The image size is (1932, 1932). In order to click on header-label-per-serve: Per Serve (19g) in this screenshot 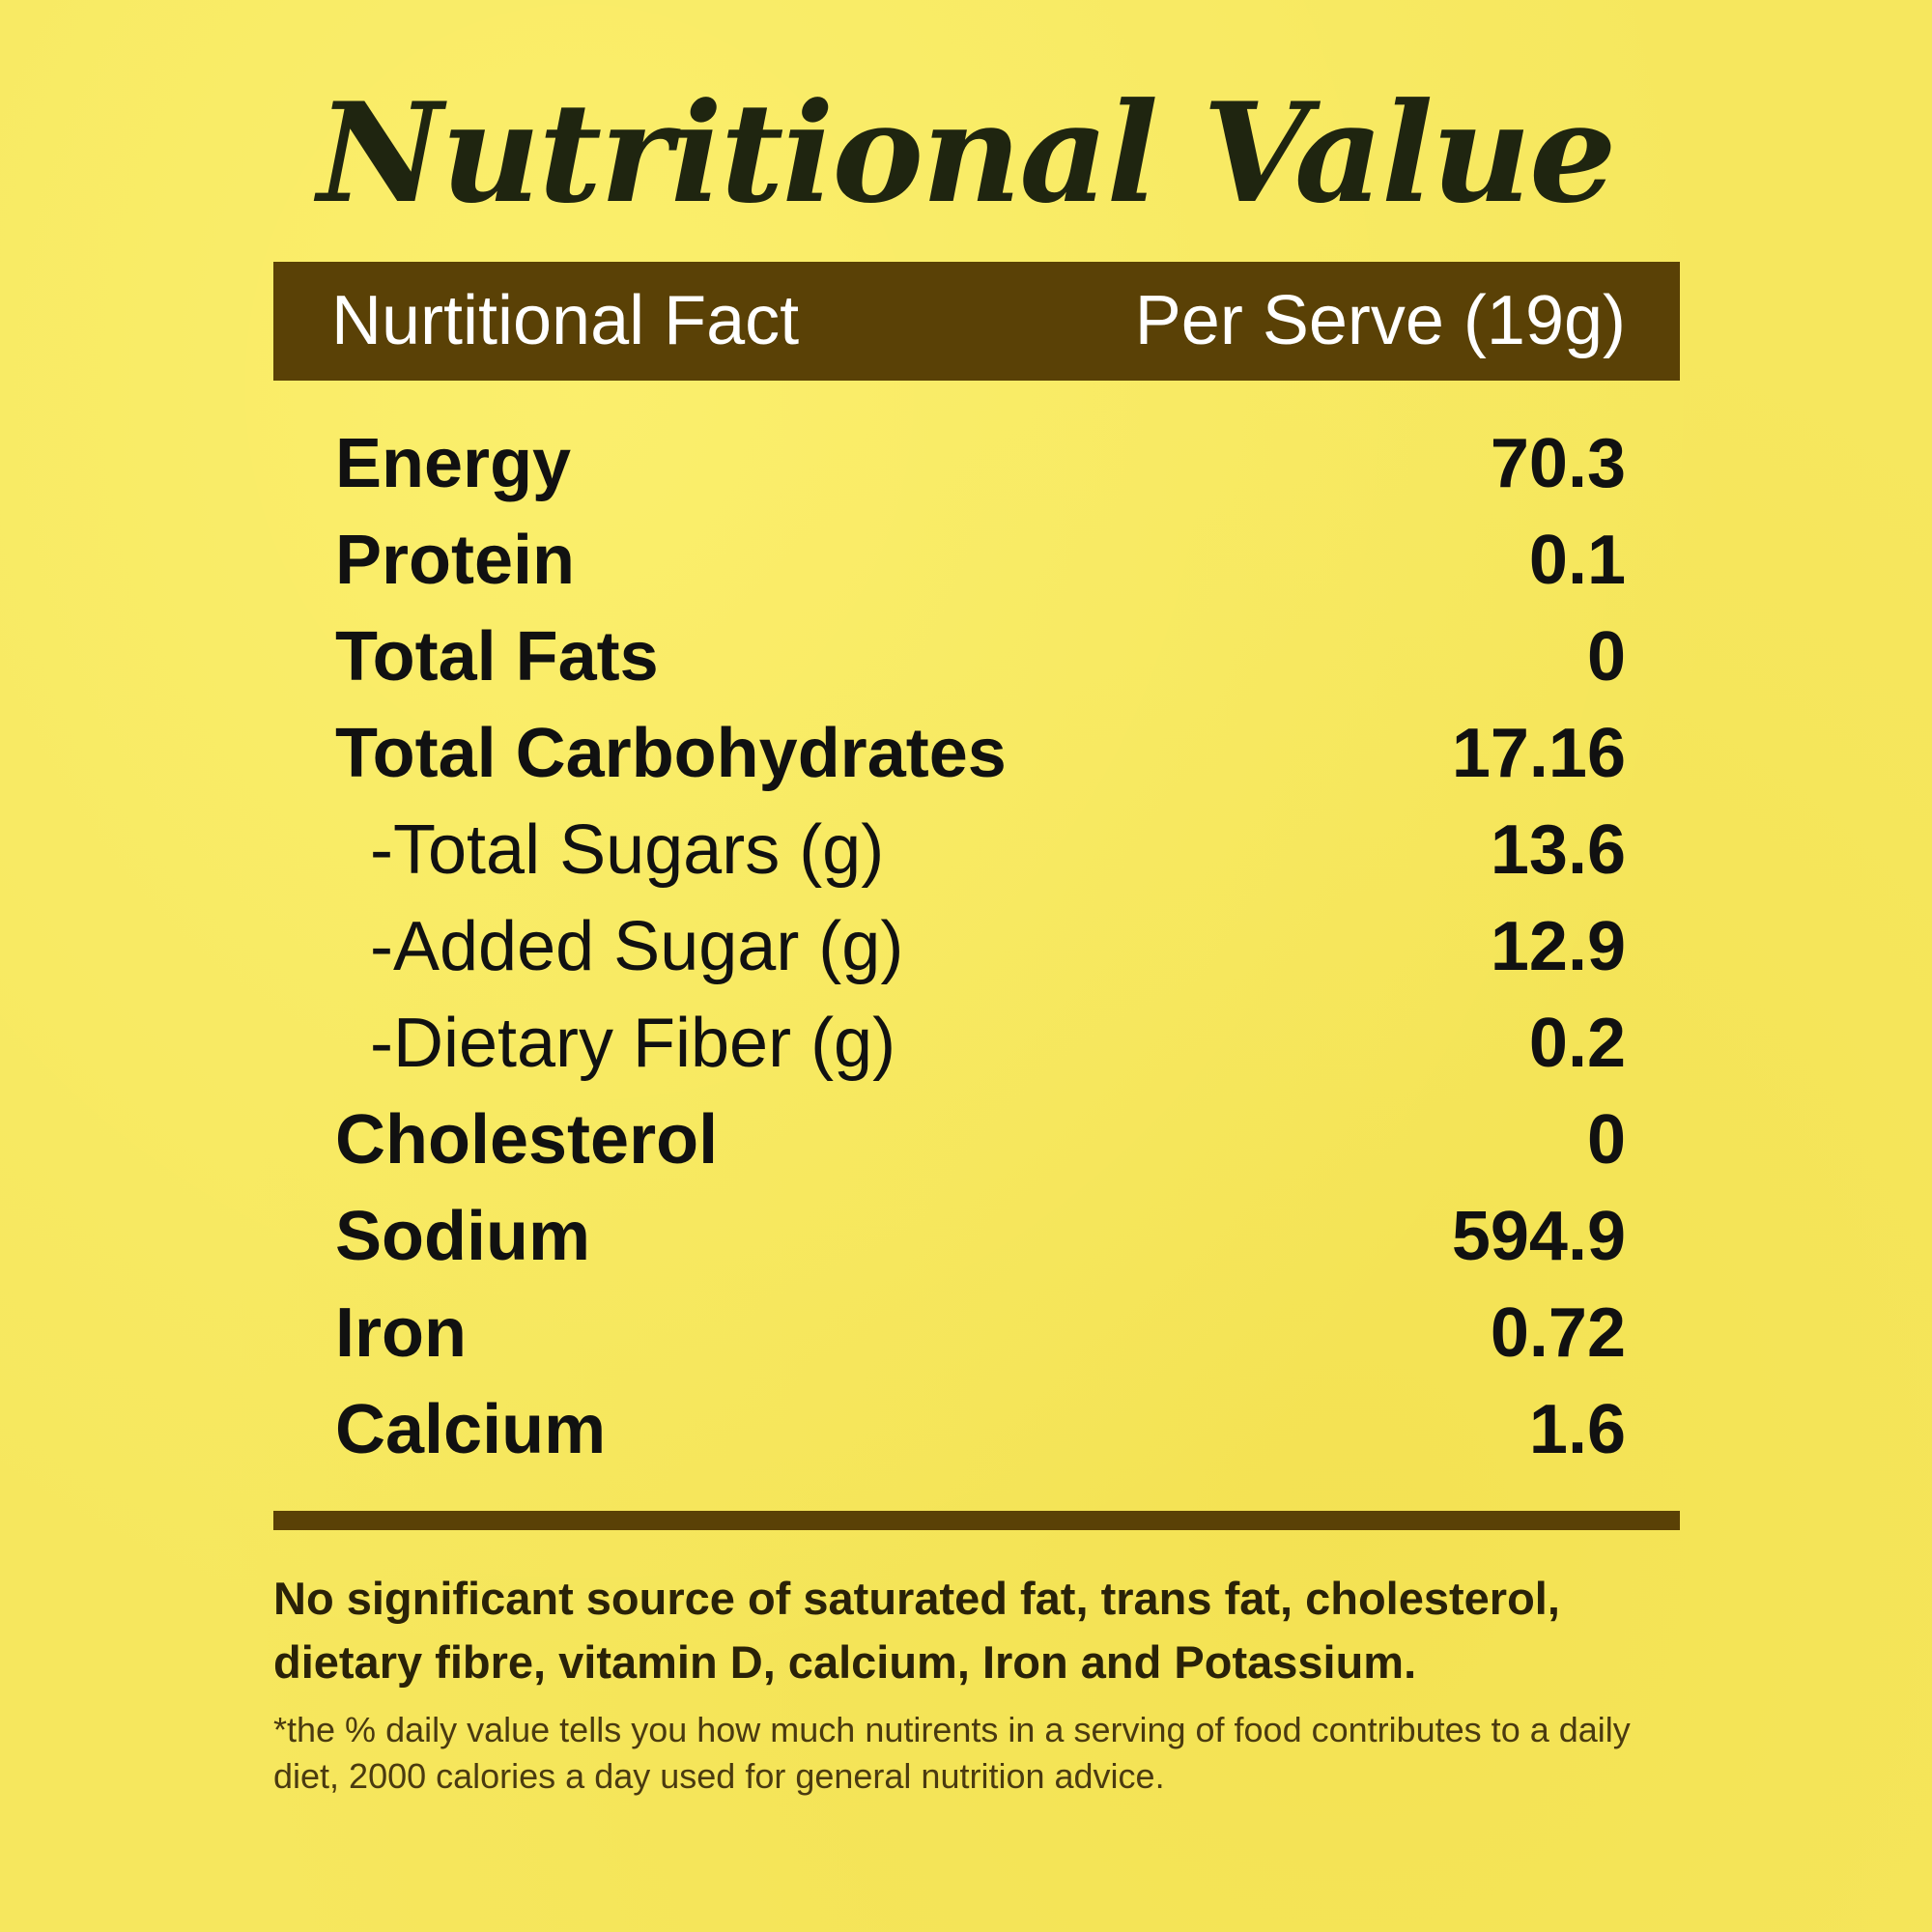, I will do `click(1380, 320)`.